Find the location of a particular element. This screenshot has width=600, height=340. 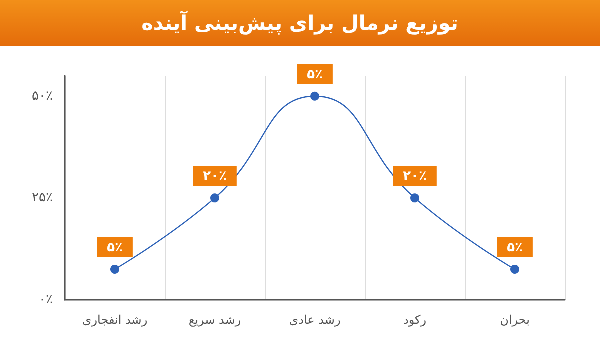

x-tick-label: رشد سریع is located at coordinates (215, 320).